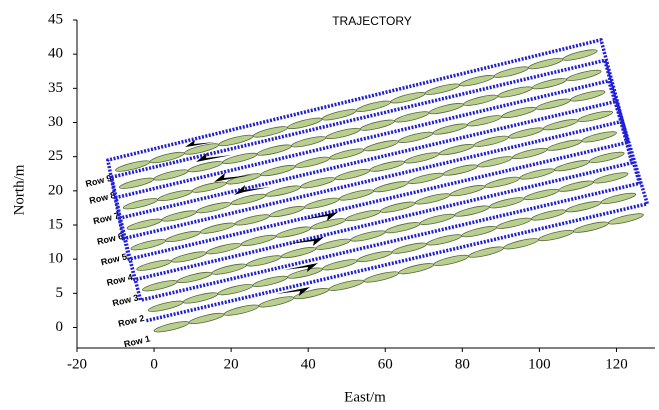 The width and height of the screenshot is (659, 410). Describe the element at coordinates (120, 280) in the screenshot. I see `row-label: Row 4` at that location.